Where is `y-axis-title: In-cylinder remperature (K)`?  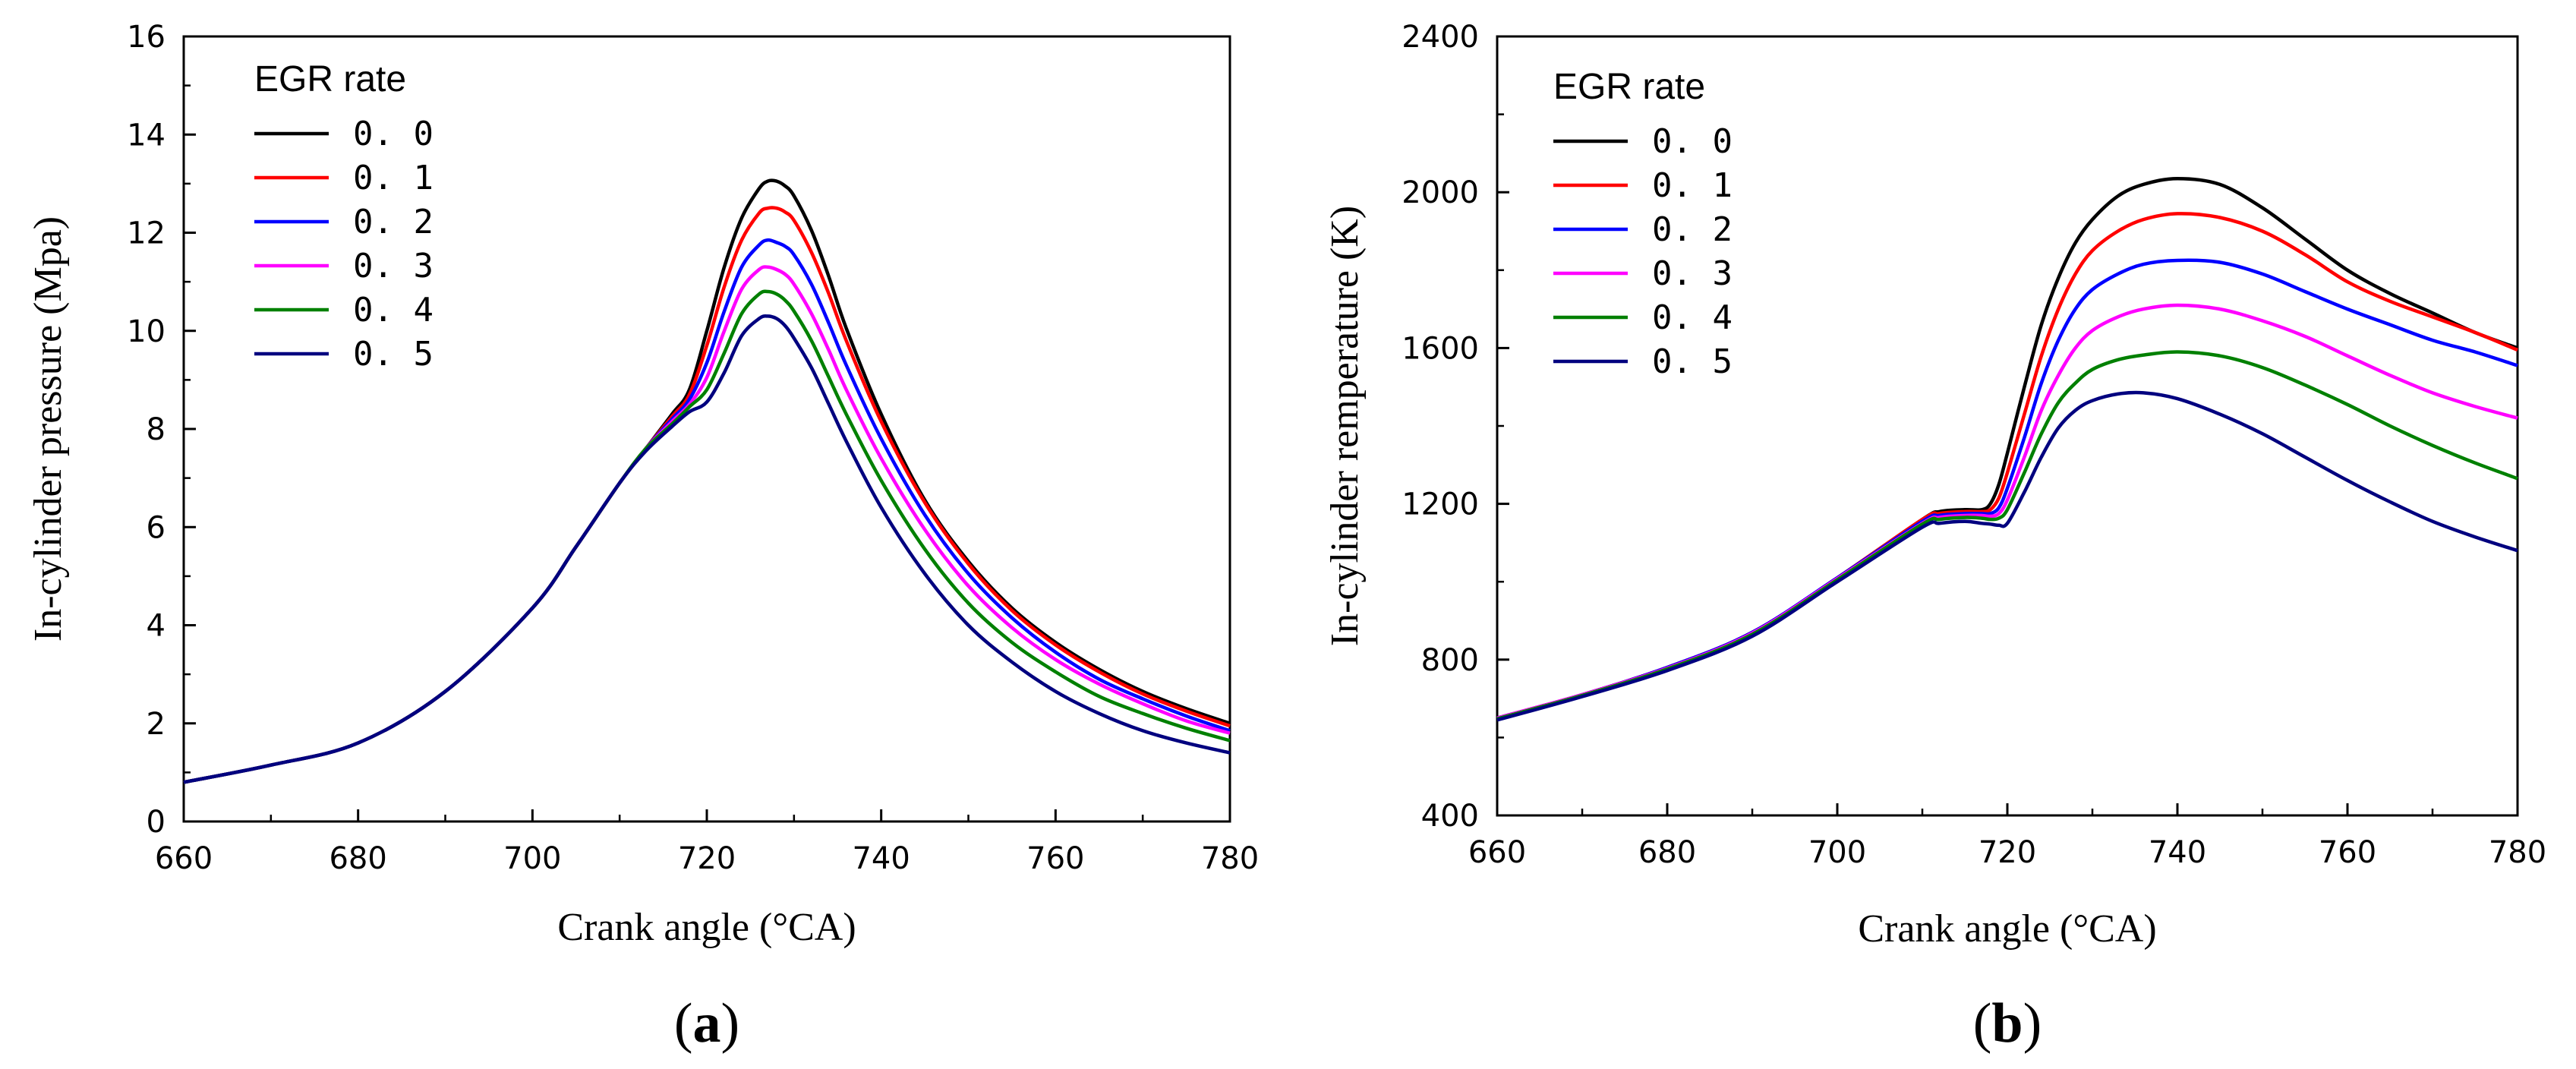 y-axis-title: In-cylinder remperature (K) is located at coordinates (1345, 426).